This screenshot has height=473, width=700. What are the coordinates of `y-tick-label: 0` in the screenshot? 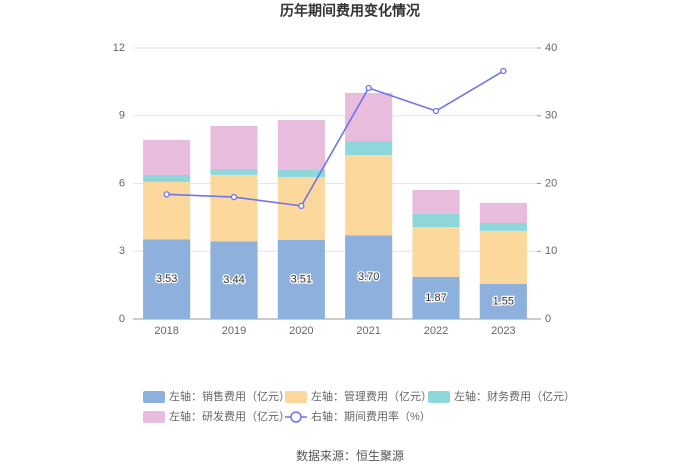 It's located at (122, 319).